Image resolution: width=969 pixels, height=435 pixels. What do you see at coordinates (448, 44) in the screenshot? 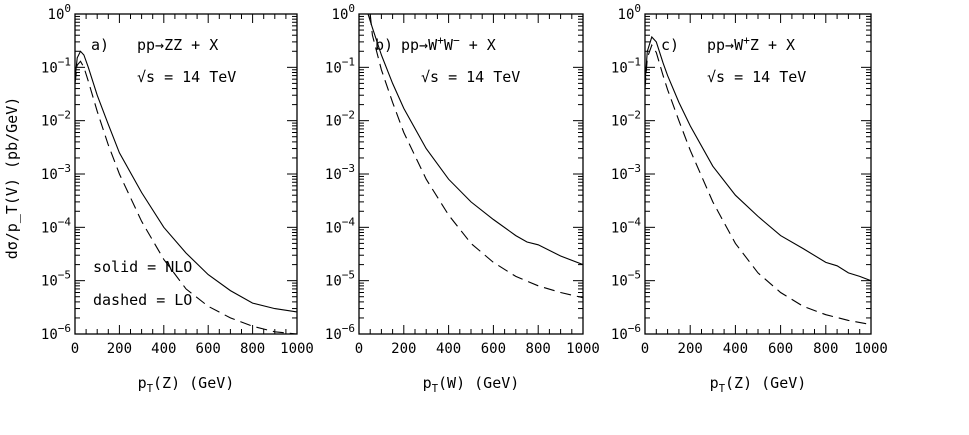
I see `process-label: pp→W+​W−​ + X` at bounding box center [448, 44].